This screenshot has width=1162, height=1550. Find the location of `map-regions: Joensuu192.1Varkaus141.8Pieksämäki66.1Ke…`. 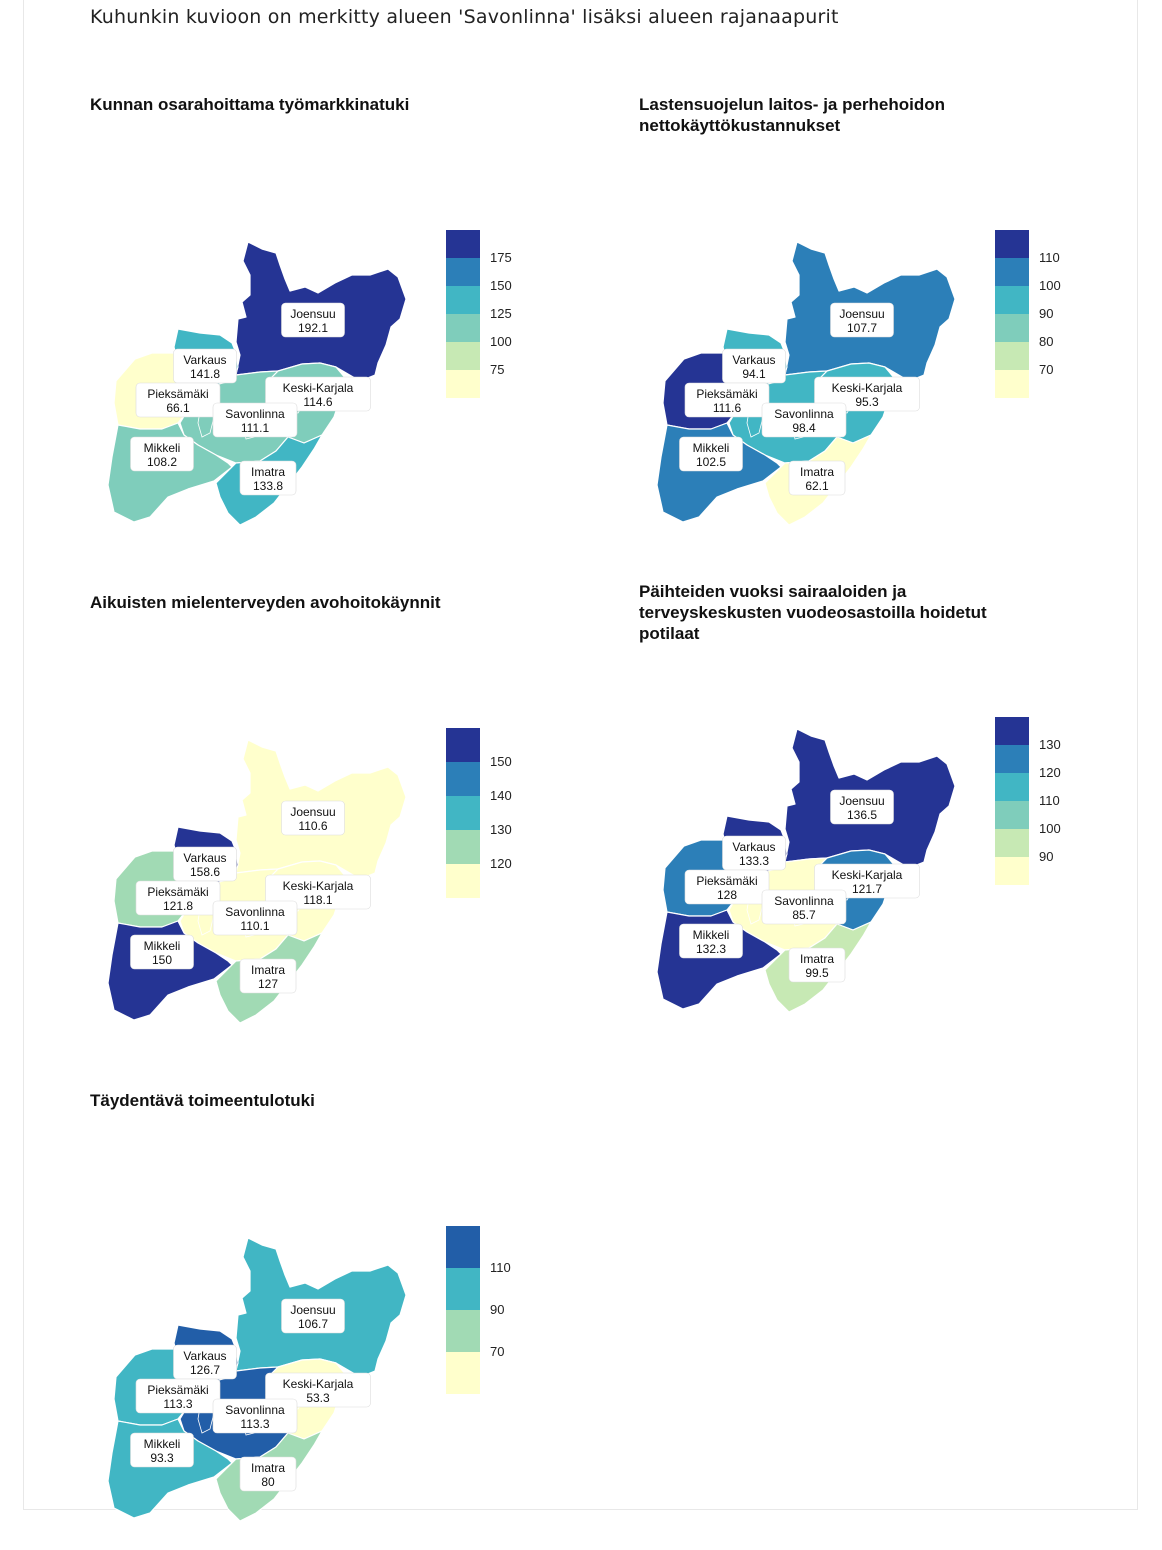

map-regions: Joensuu192.1Varkaus141.8Pieksämäki66.1Ke… is located at coordinates (257, 383).